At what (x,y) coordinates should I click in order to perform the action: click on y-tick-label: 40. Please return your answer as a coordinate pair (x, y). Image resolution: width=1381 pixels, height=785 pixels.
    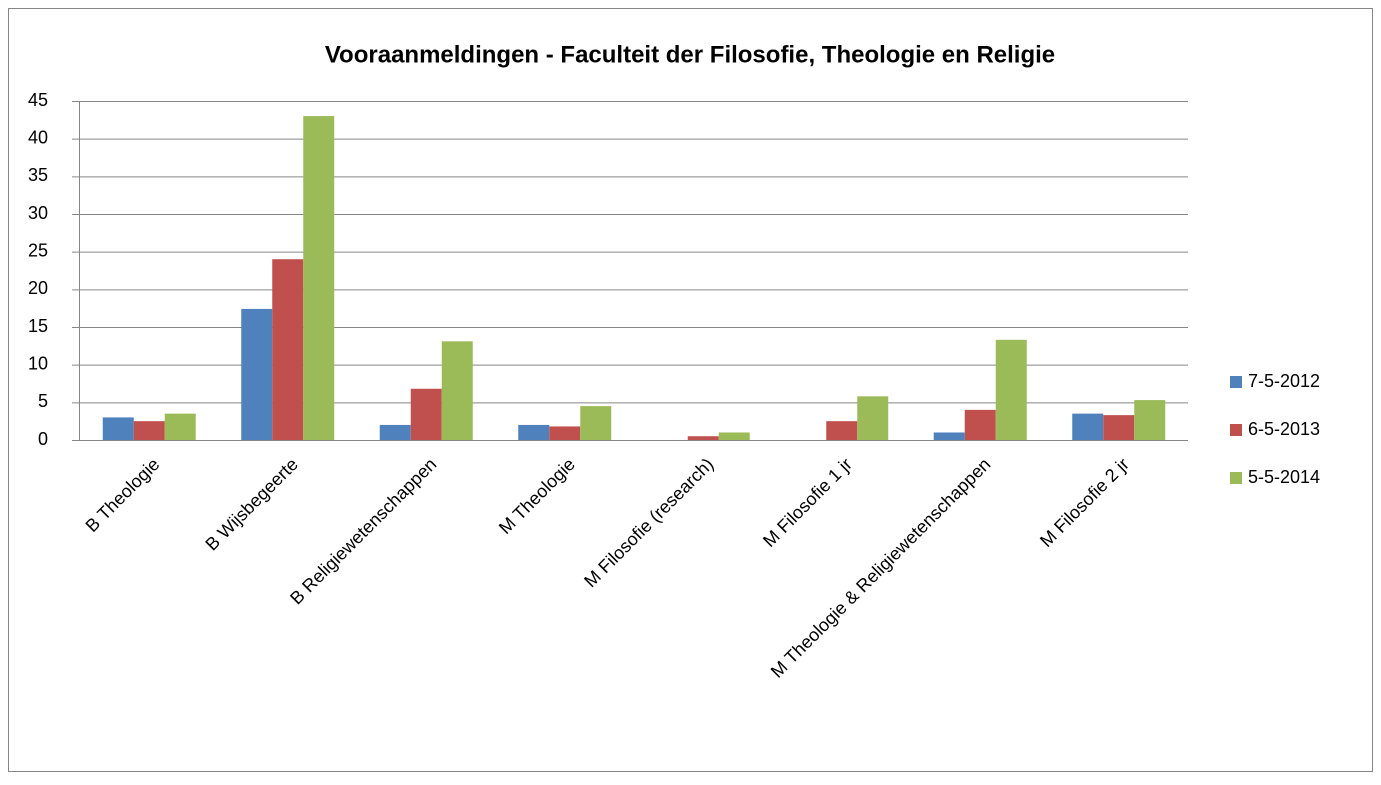
    Looking at the image, I should click on (38, 137).